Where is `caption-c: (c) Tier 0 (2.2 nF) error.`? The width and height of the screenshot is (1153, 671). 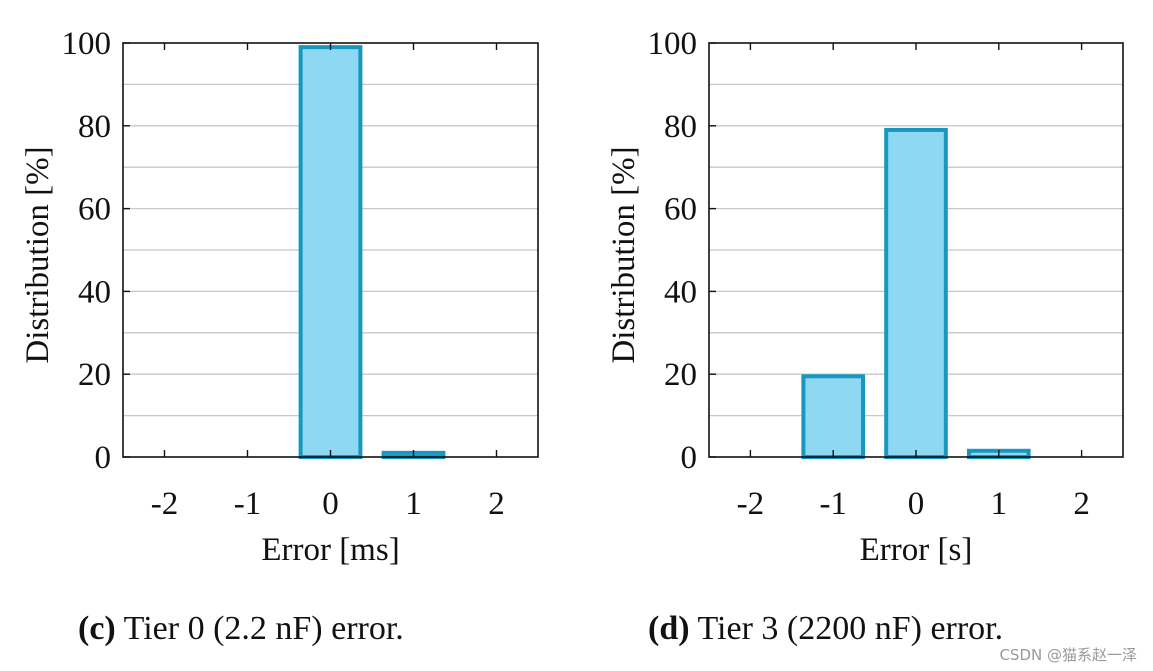
caption-c: (c) Tier 0 (2.2 nF) error. is located at coordinates (241, 629).